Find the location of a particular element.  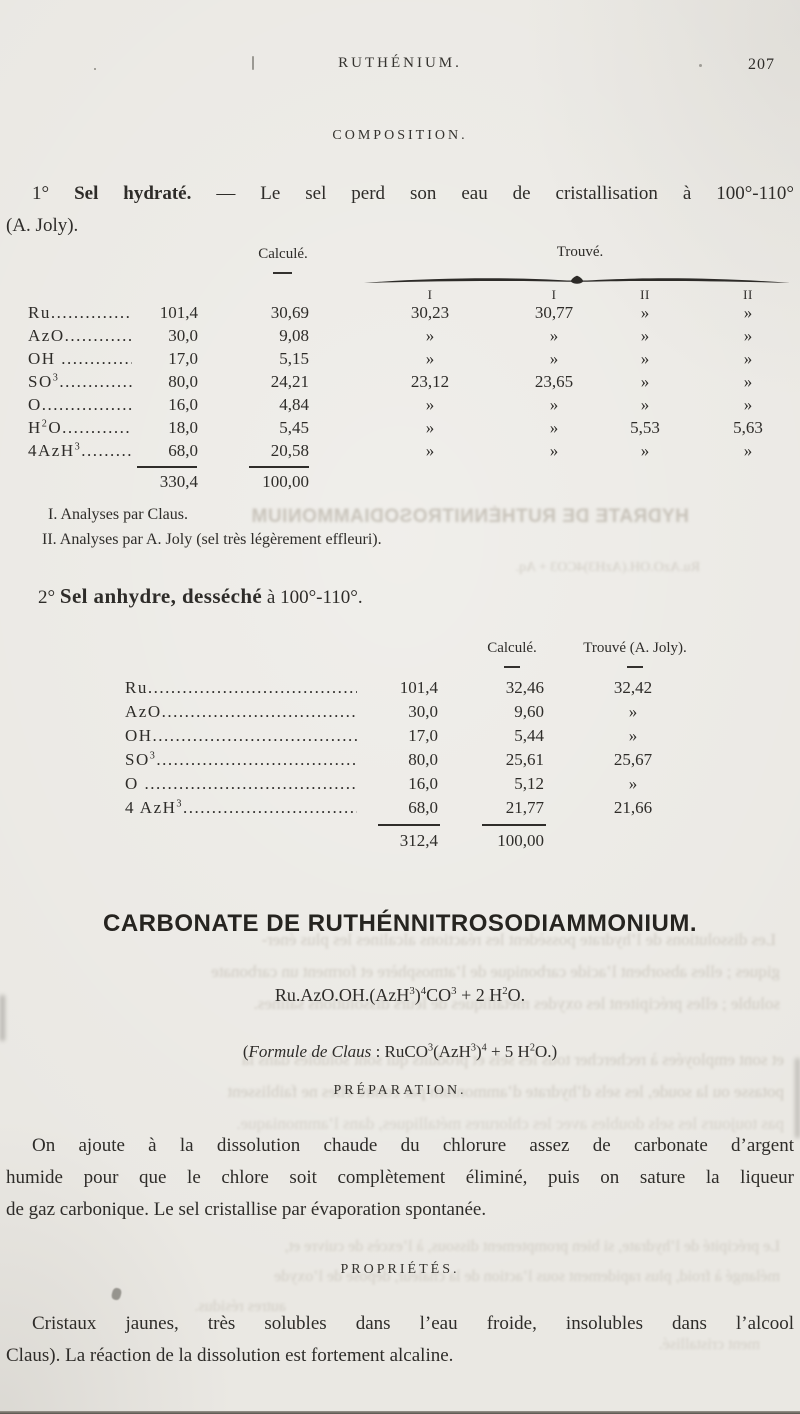

scan-bottom-edge is located at coordinates (400, 1412).